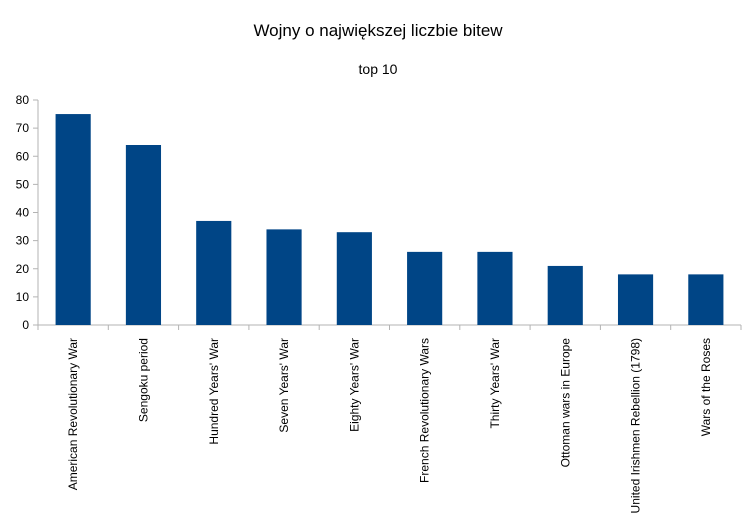 This screenshot has height=532, width=756. What do you see at coordinates (143, 380) in the screenshot?
I see `x-tick-label: Sengoku period` at bounding box center [143, 380].